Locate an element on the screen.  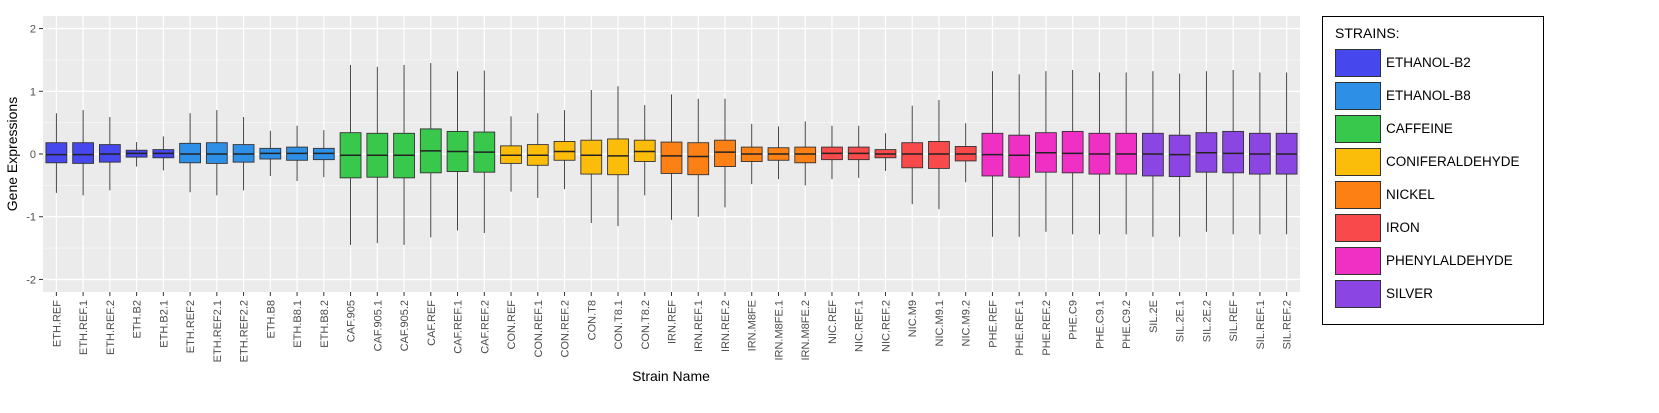
box-irn-m8fe is located at coordinates (751, 154).